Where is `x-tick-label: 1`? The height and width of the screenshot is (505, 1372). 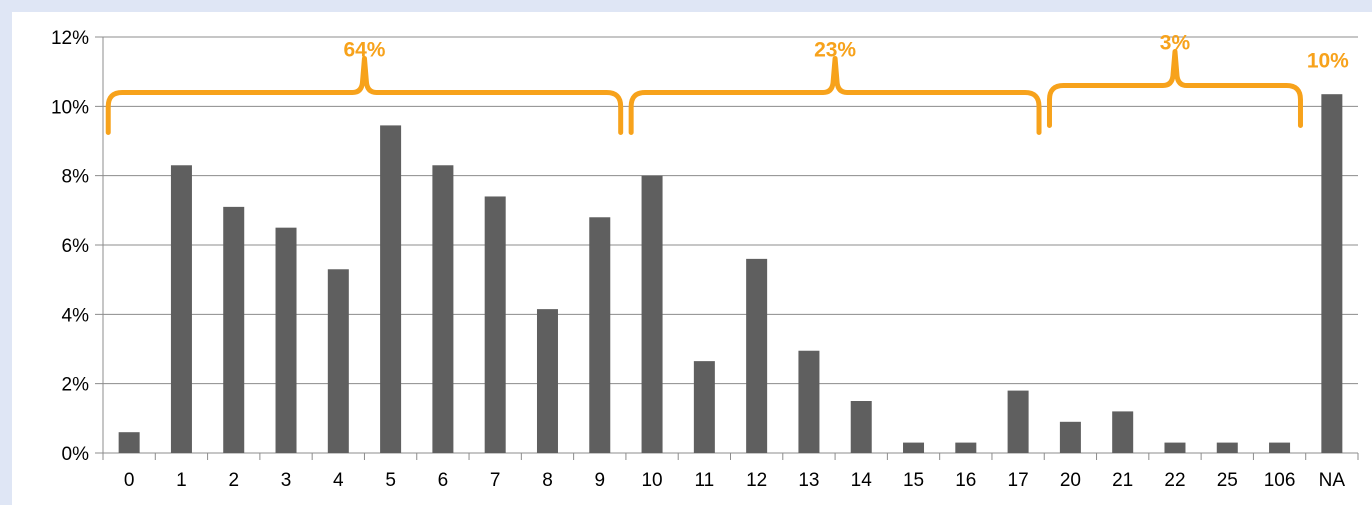 x-tick-label: 1 is located at coordinates (181, 480).